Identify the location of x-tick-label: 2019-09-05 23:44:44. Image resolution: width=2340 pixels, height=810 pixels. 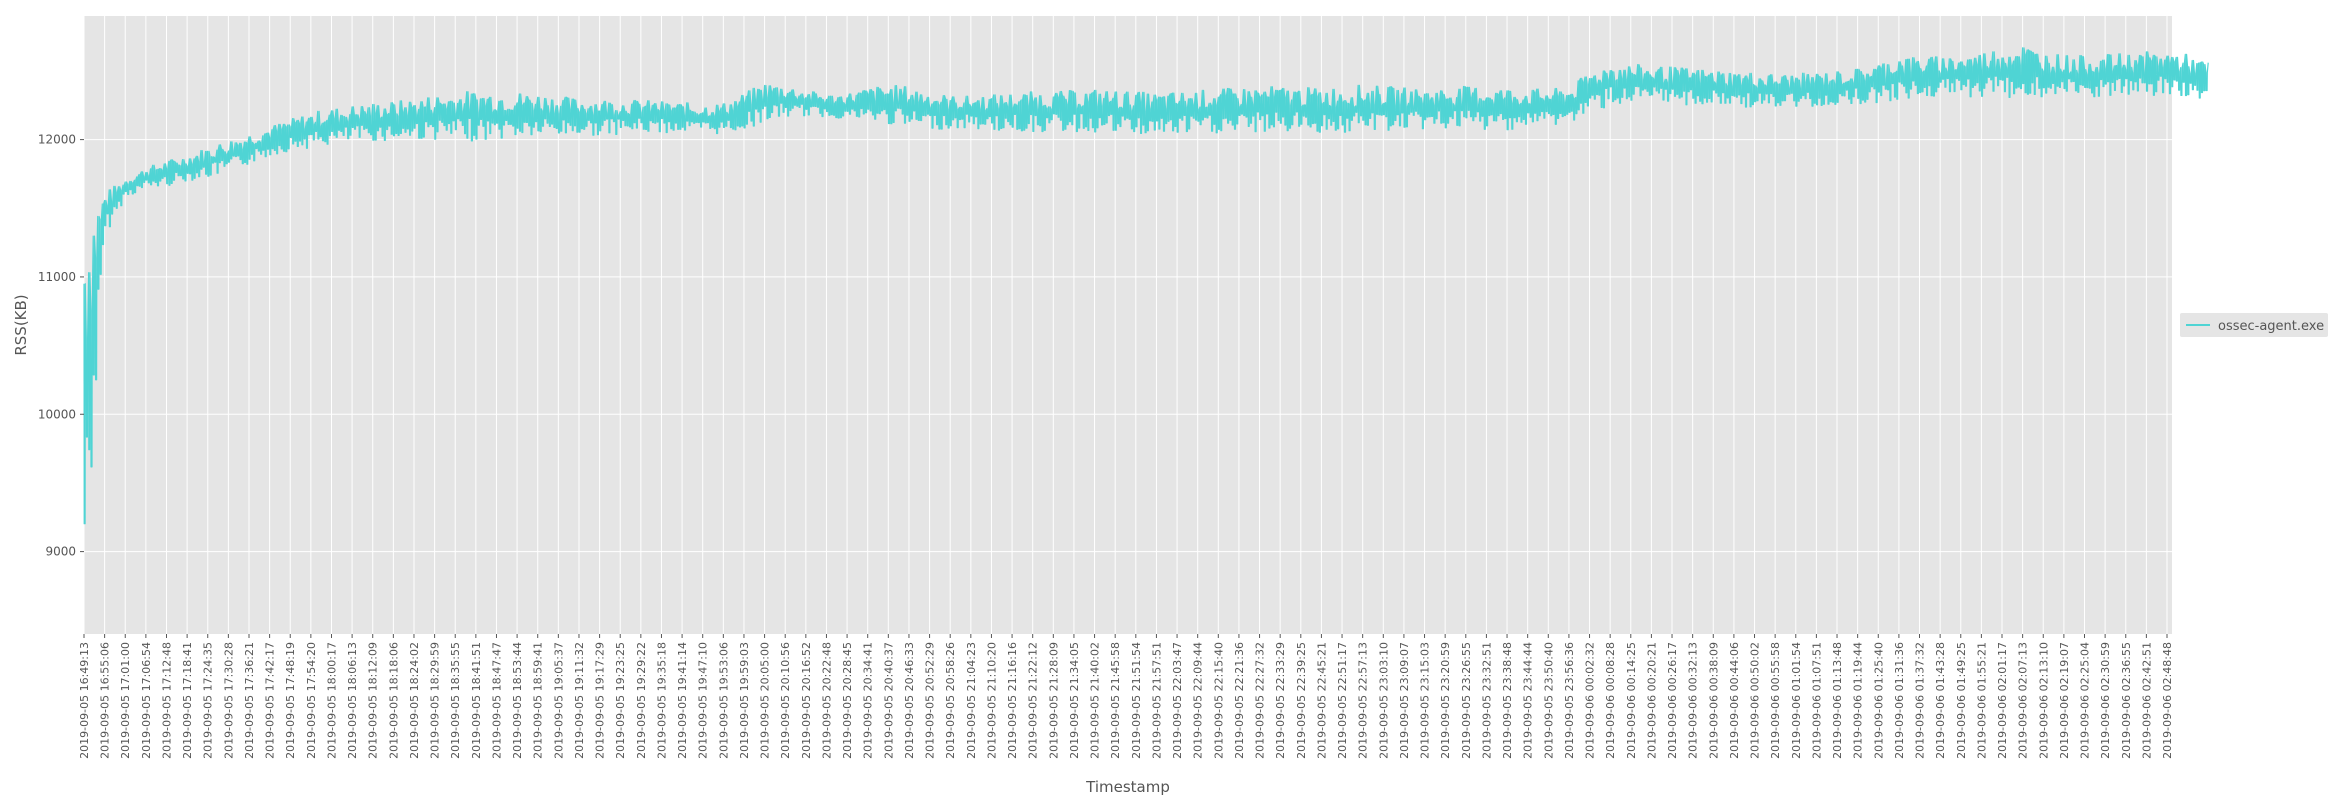
(1528, 700).